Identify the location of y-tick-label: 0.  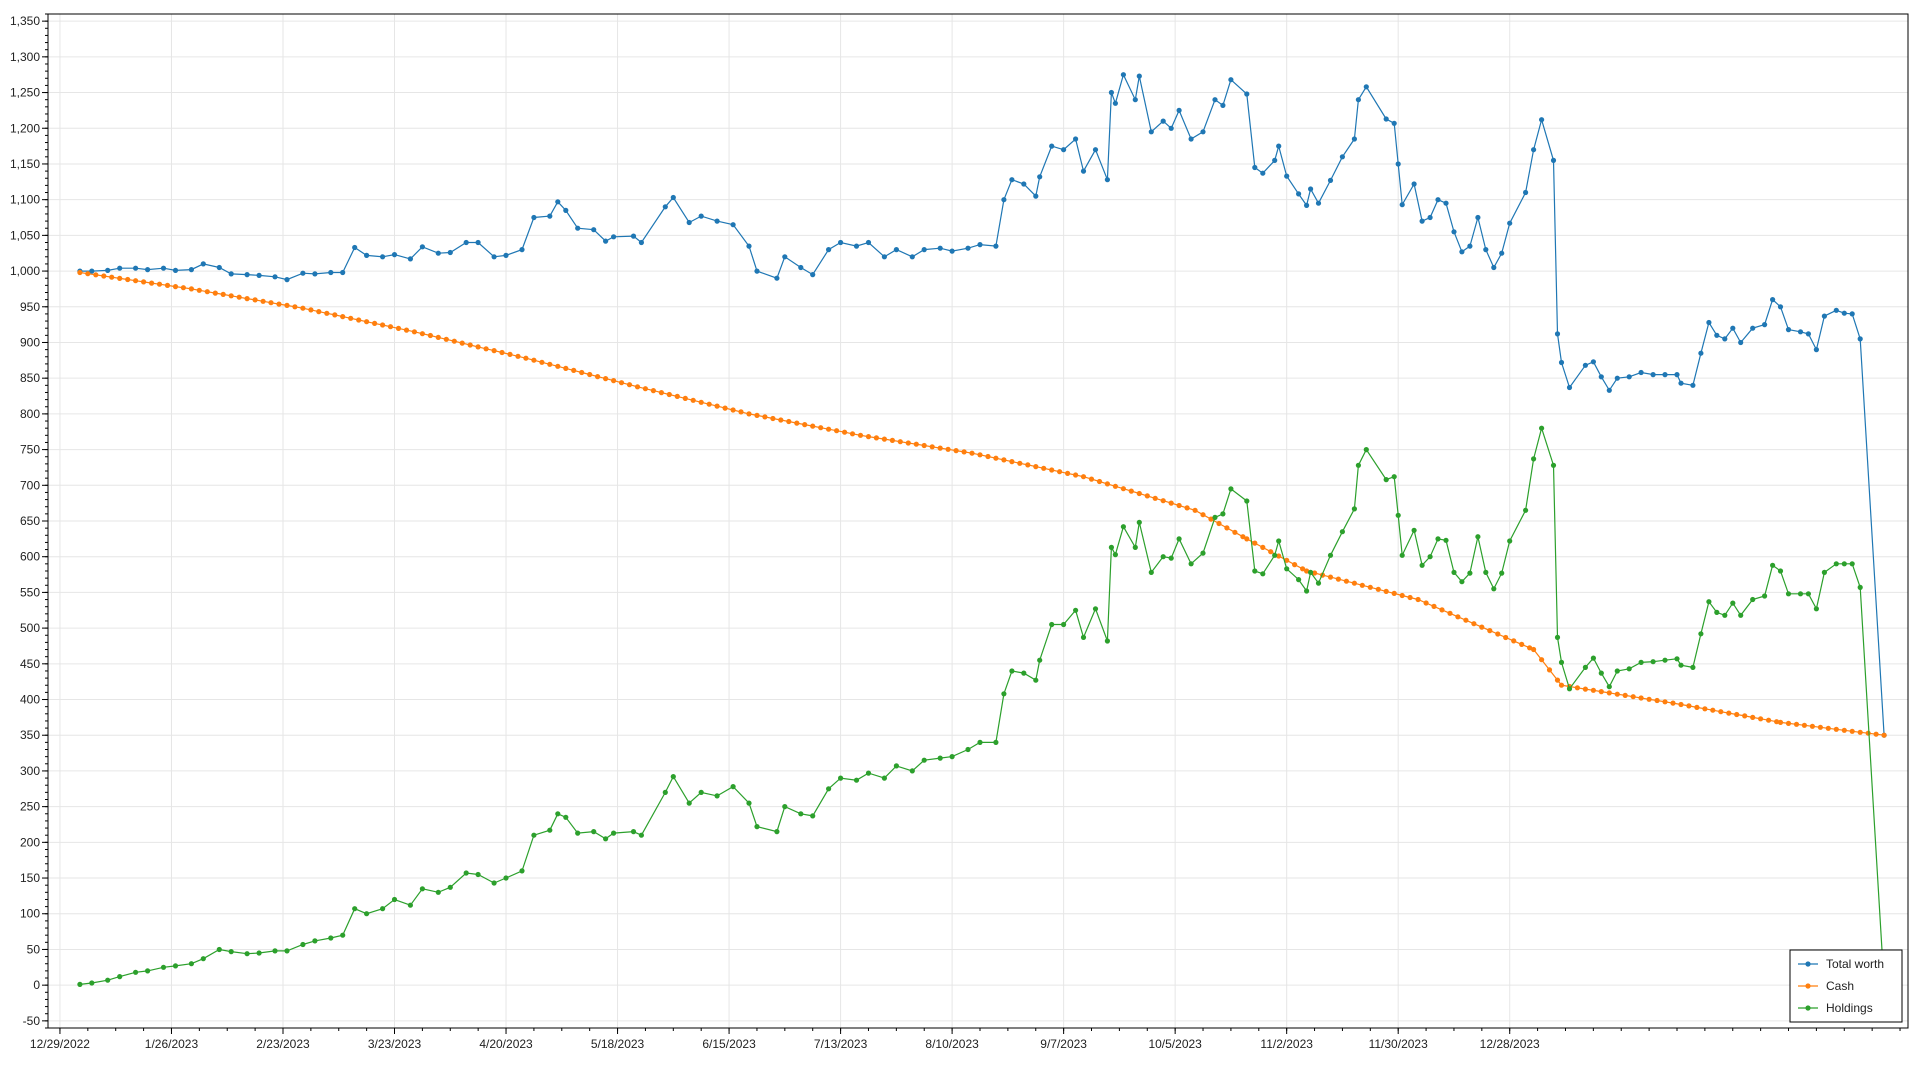
(36, 985).